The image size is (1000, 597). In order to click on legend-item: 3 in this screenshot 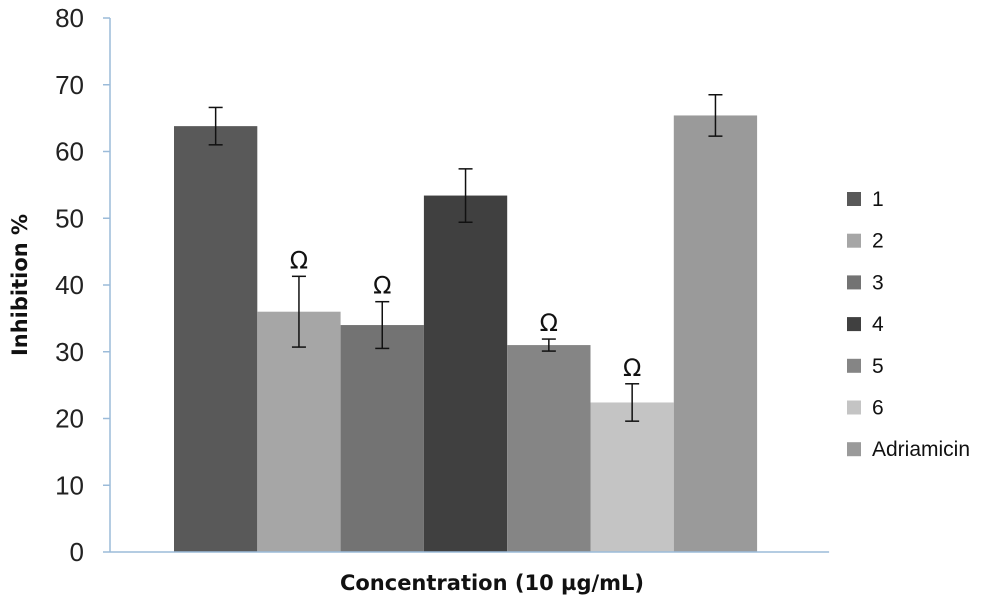, I will do `click(865, 282)`.